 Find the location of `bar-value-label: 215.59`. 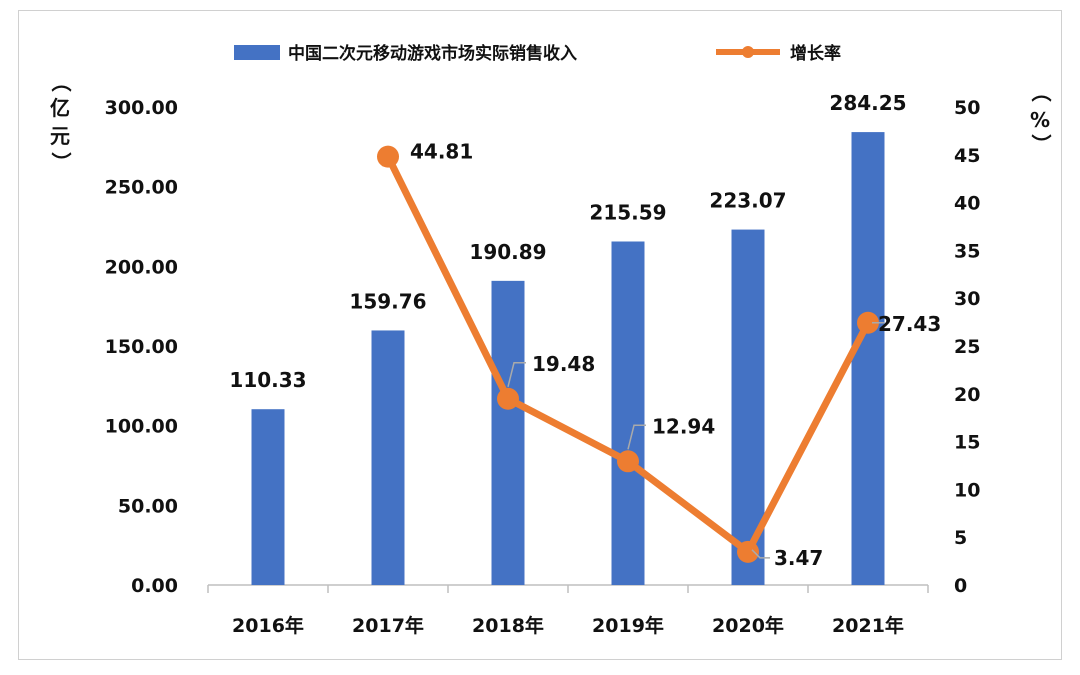

bar-value-label: 215.59 is located at coordinates (627, 212).